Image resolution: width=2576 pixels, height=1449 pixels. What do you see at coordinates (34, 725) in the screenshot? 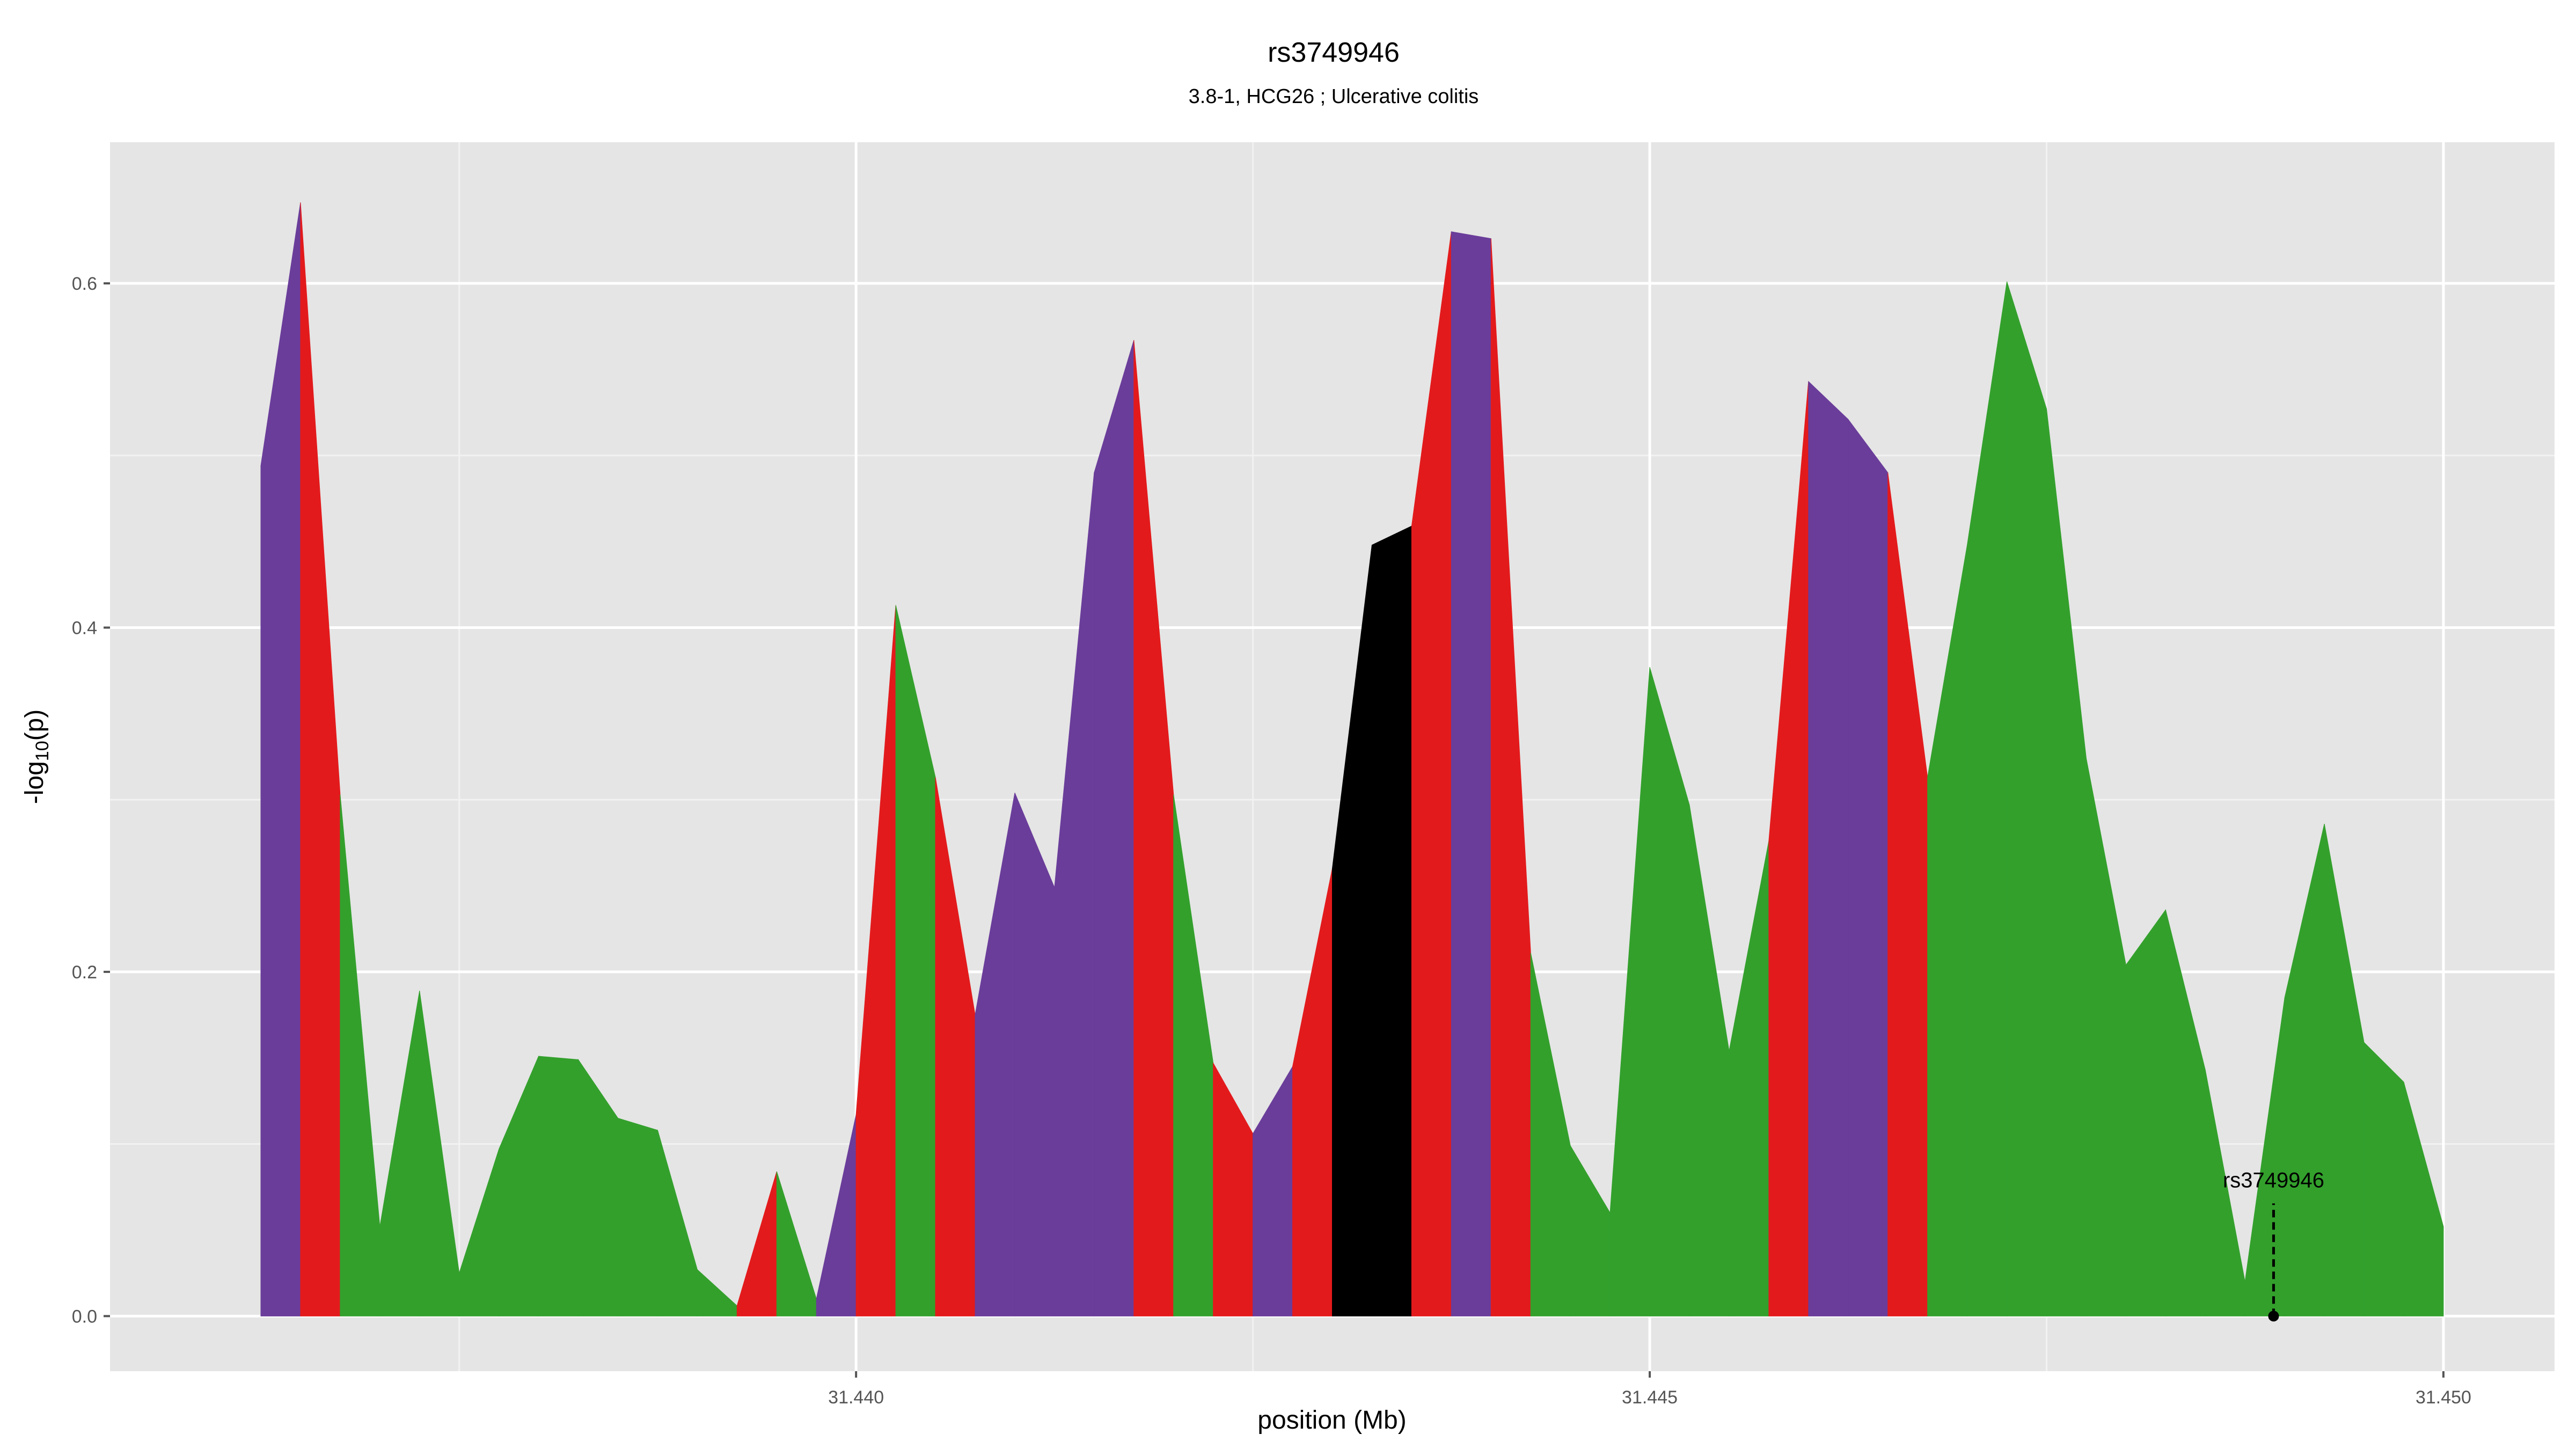
I see `y-axis-label-tail: (p)` at bounding box center [34, 725].